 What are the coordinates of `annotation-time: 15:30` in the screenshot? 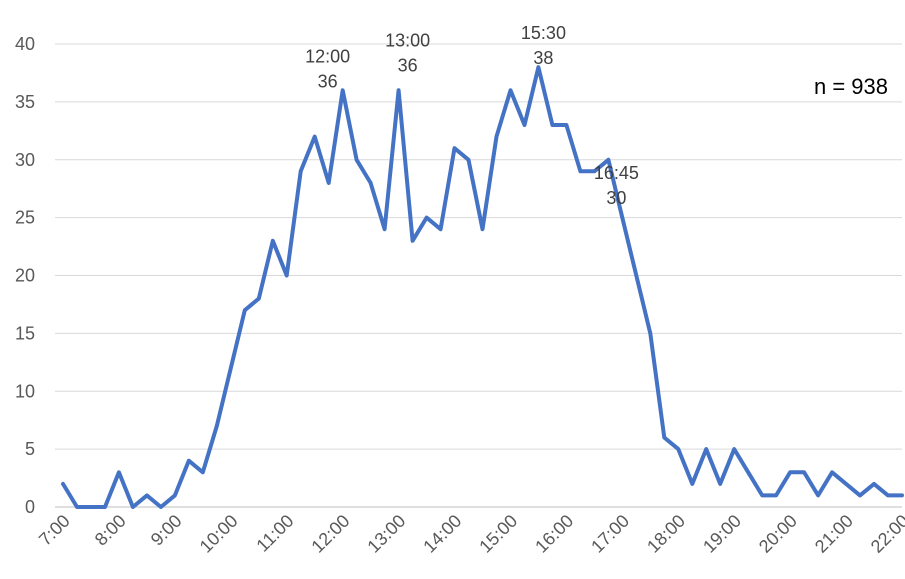 It's located at (543, 33).